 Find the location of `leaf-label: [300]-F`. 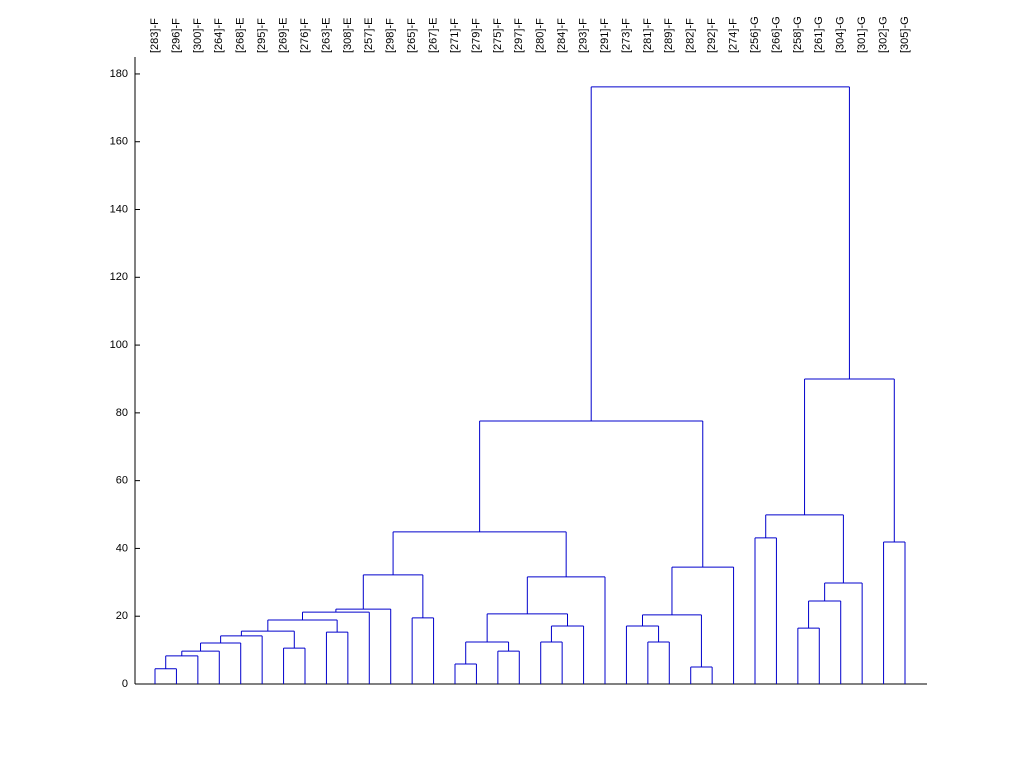

leaf-label: [300]-F is located at coordinates (198, 35).